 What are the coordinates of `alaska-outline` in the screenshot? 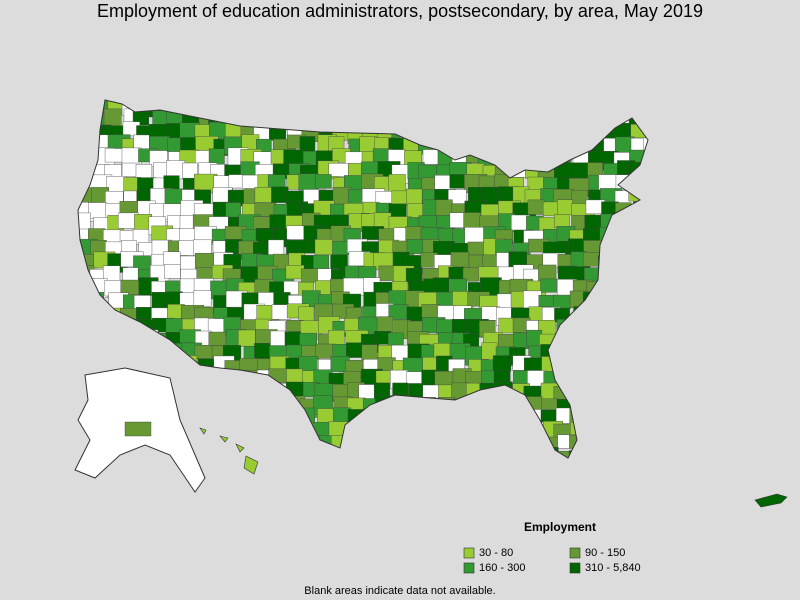 It's located at (140, 430).